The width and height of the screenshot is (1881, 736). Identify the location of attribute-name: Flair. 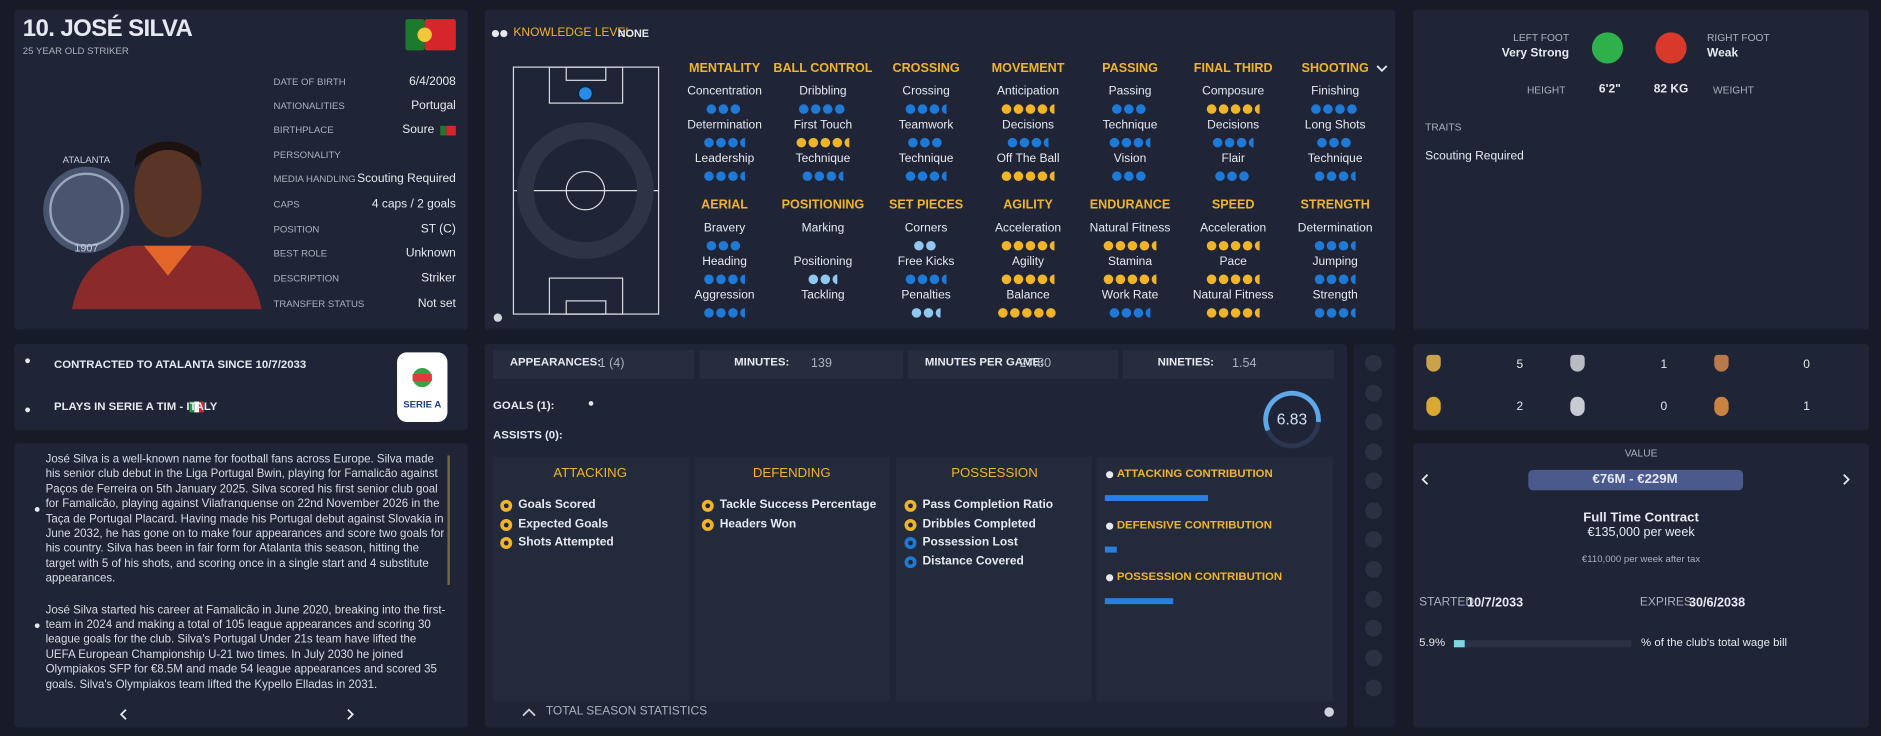
(1233, 159).